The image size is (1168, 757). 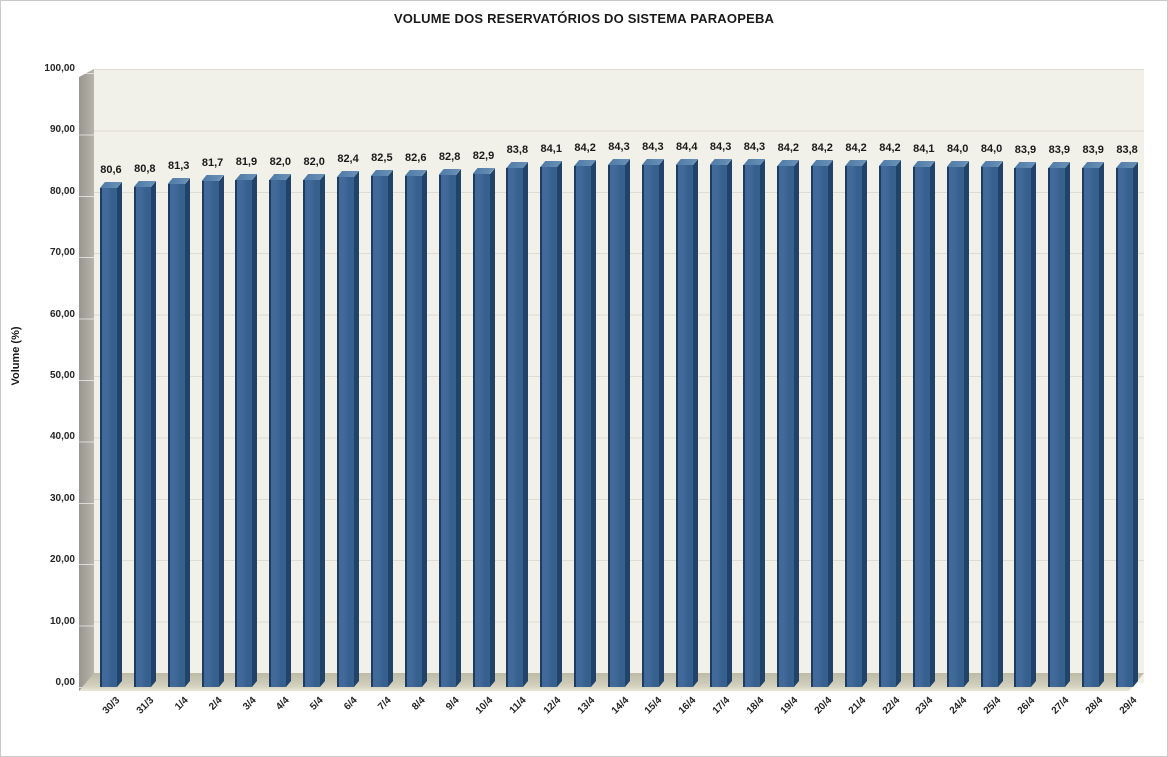 What do you see at coordinates (1060, 706) in the screenshot?
I see `x-tick-label: 27/4` at bounding box center [1060, 706].